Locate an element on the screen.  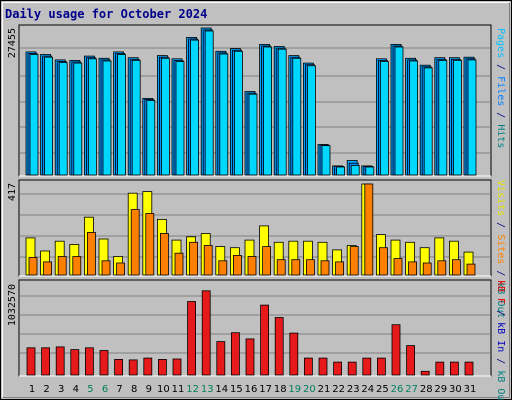
day-label-26: 26 is located at coordinates (397, 389).